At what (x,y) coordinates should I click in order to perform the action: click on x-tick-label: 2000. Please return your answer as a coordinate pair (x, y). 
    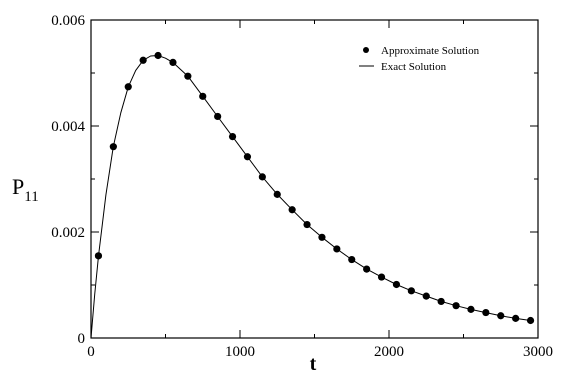
    Looking at the image, I should click on (389, 352).